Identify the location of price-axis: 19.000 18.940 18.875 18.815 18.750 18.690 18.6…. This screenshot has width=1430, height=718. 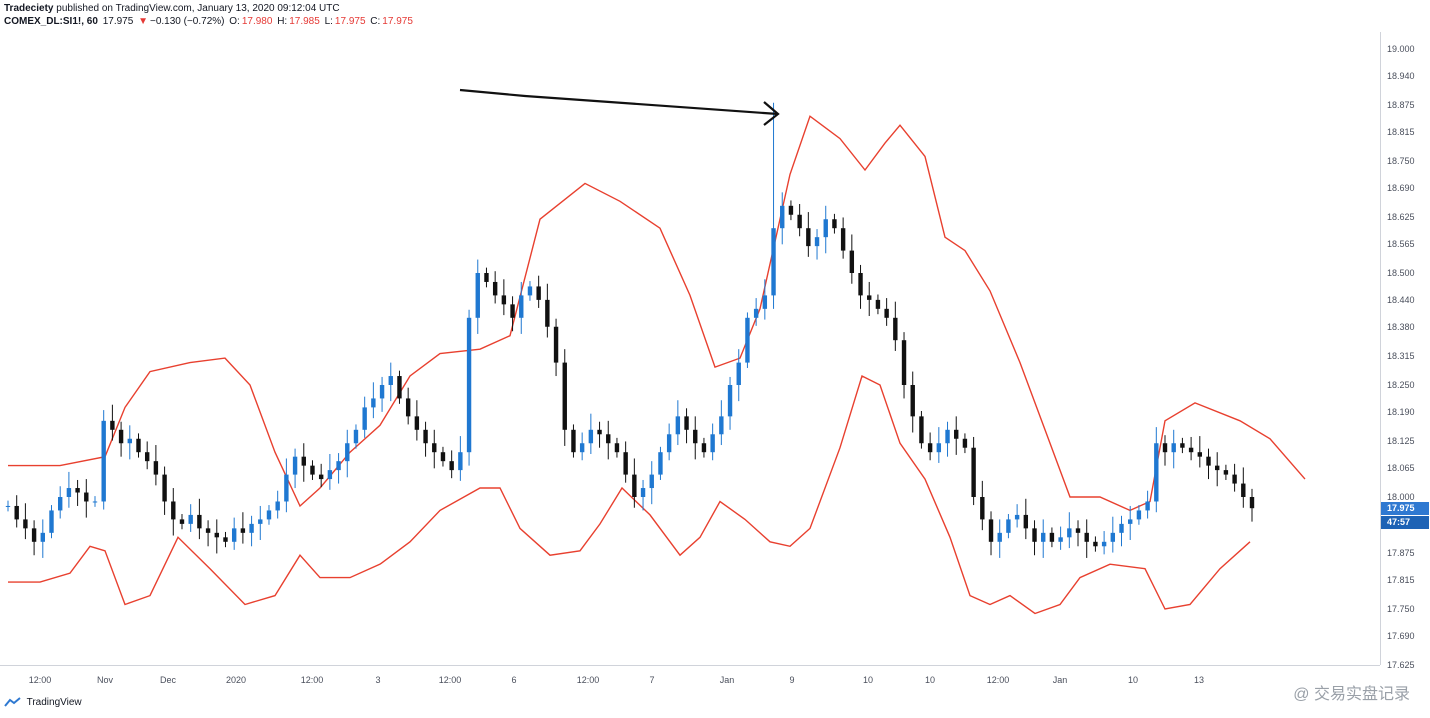
(1405, 351).